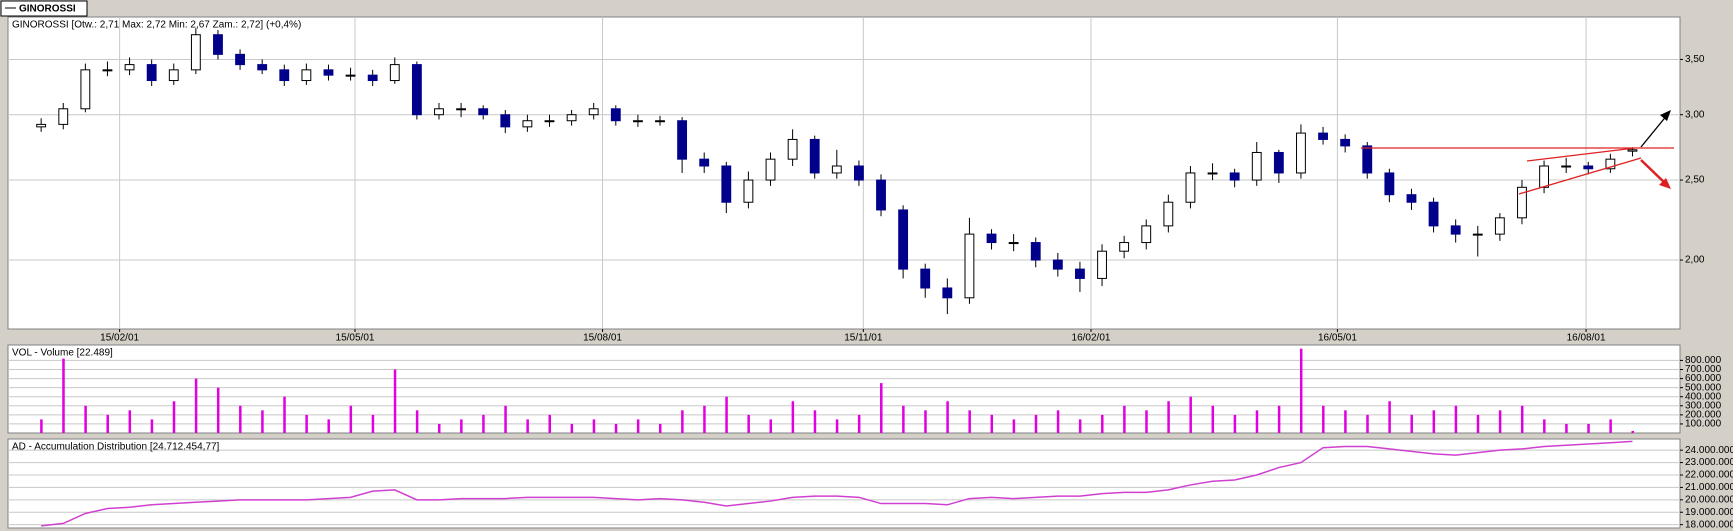 The width and height of the screenshot is (1733, 531). I want to click on down-arrowhead, so click(1665, 183).